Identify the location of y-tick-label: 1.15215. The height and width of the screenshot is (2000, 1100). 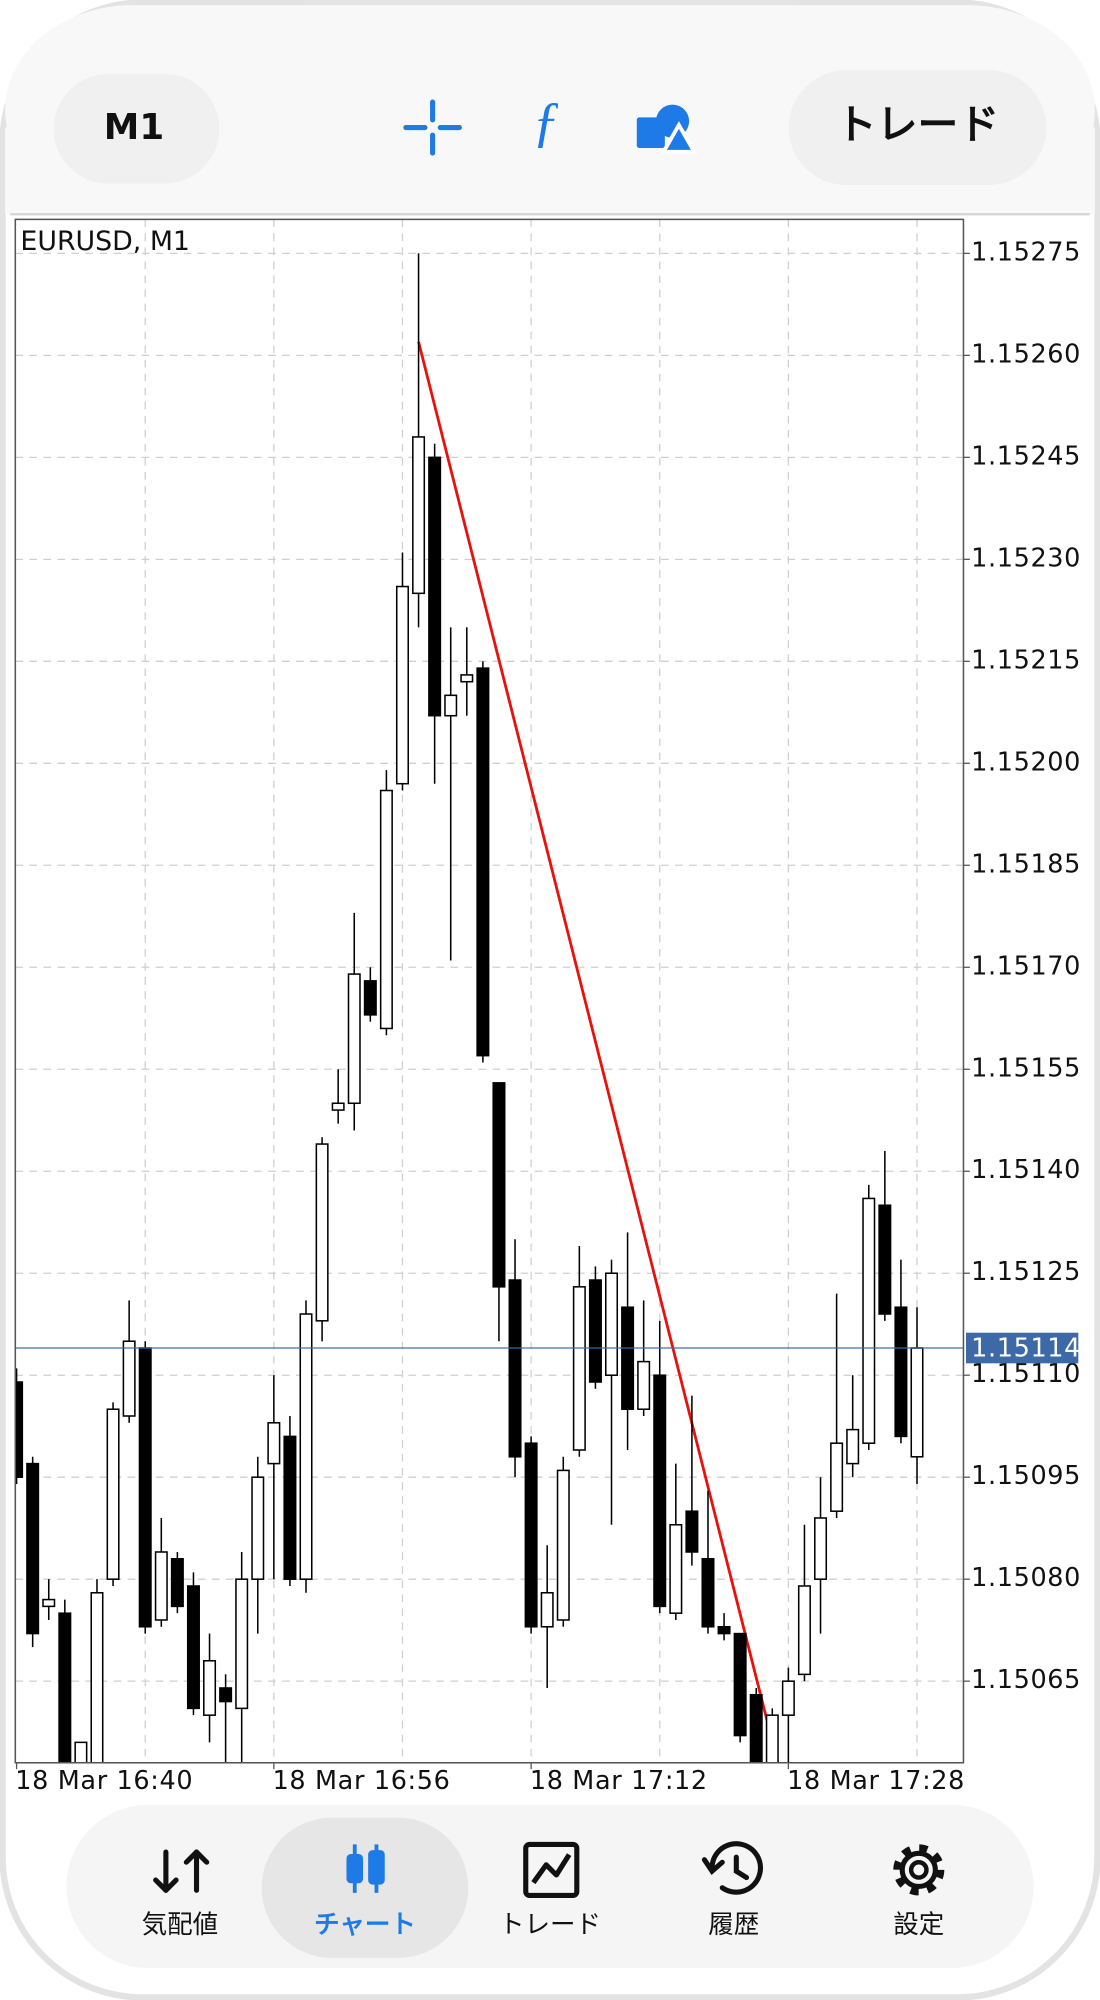
(1026, 660).